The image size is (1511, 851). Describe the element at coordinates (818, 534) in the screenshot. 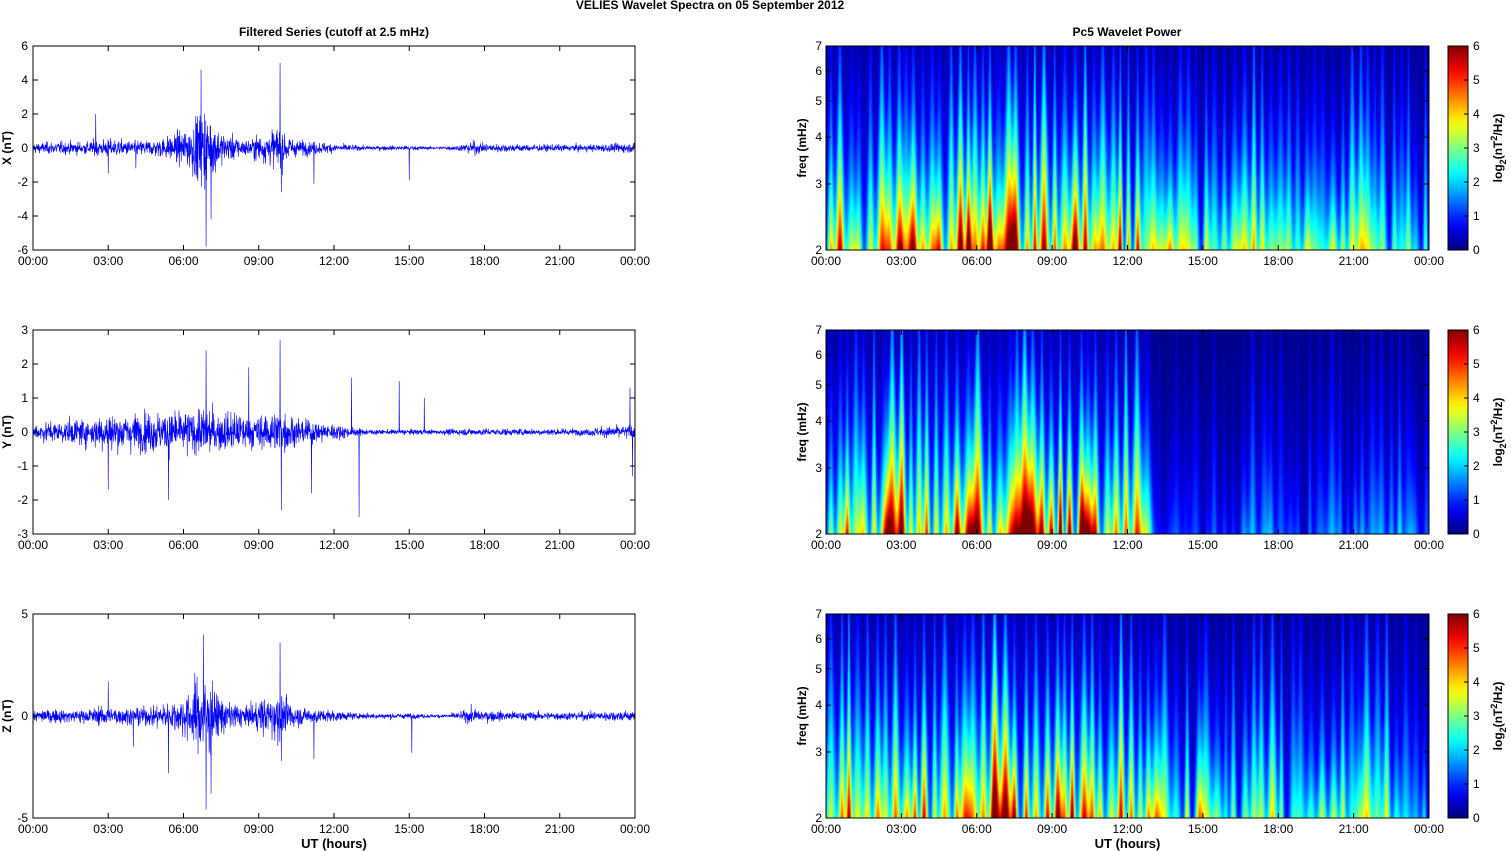

I see `y-tick-label: 2` at that location.